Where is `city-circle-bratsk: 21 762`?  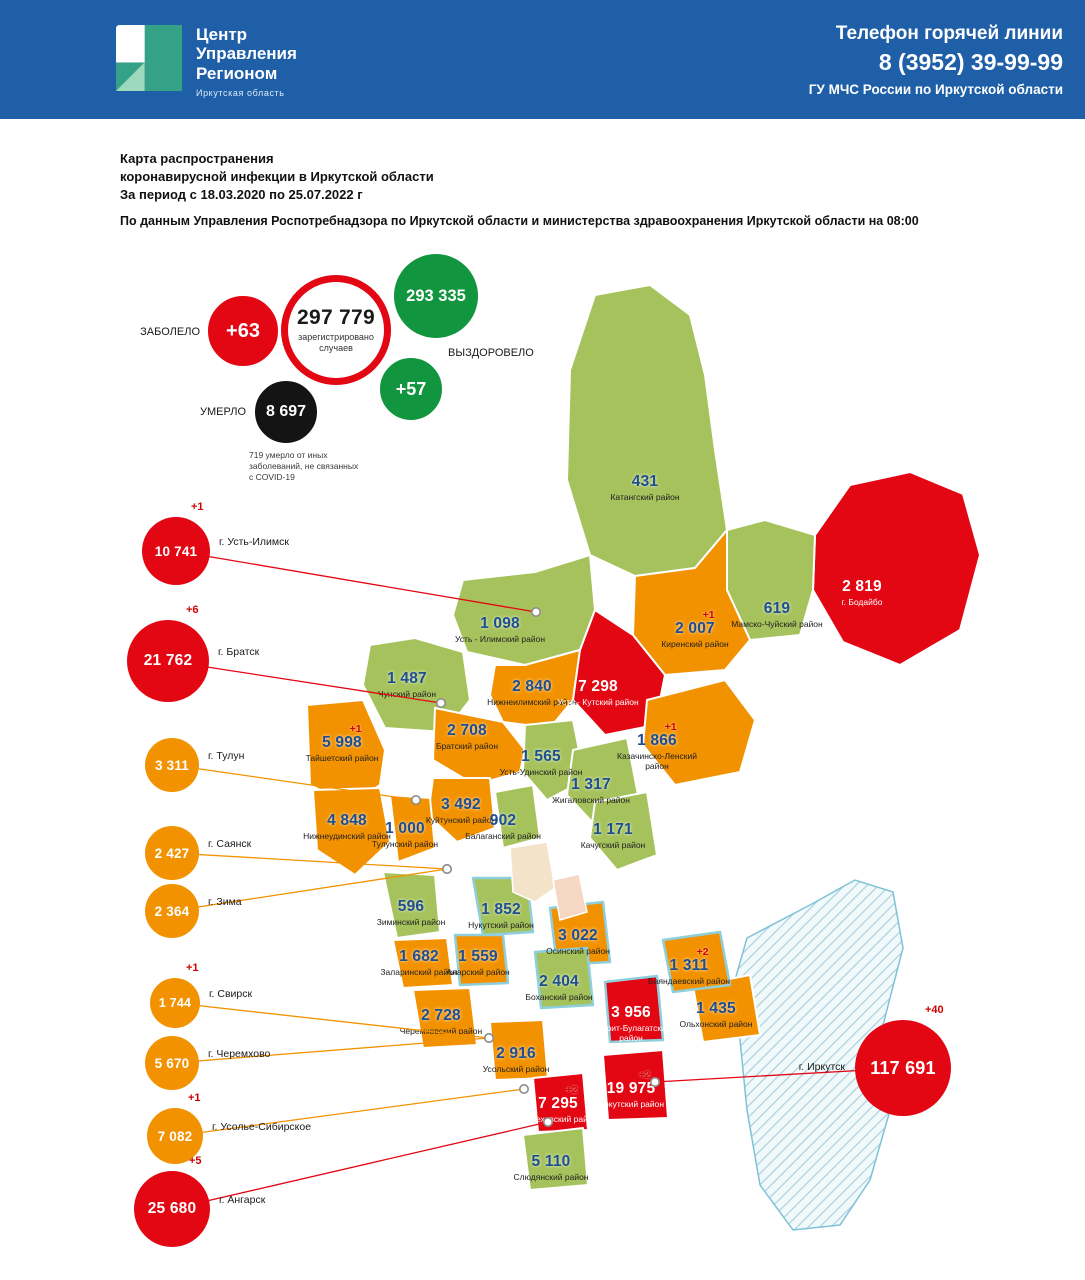 city-circle-bratsk: 21 762 is located at coordinates (168, 661).